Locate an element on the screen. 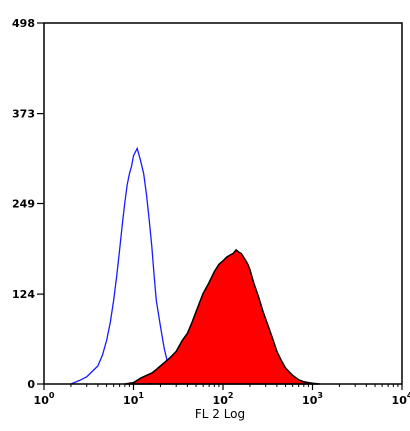 The height and width of the screenshot is (431, 410). x-tick-label: 10⁰ is located at coordinates (44, 399).